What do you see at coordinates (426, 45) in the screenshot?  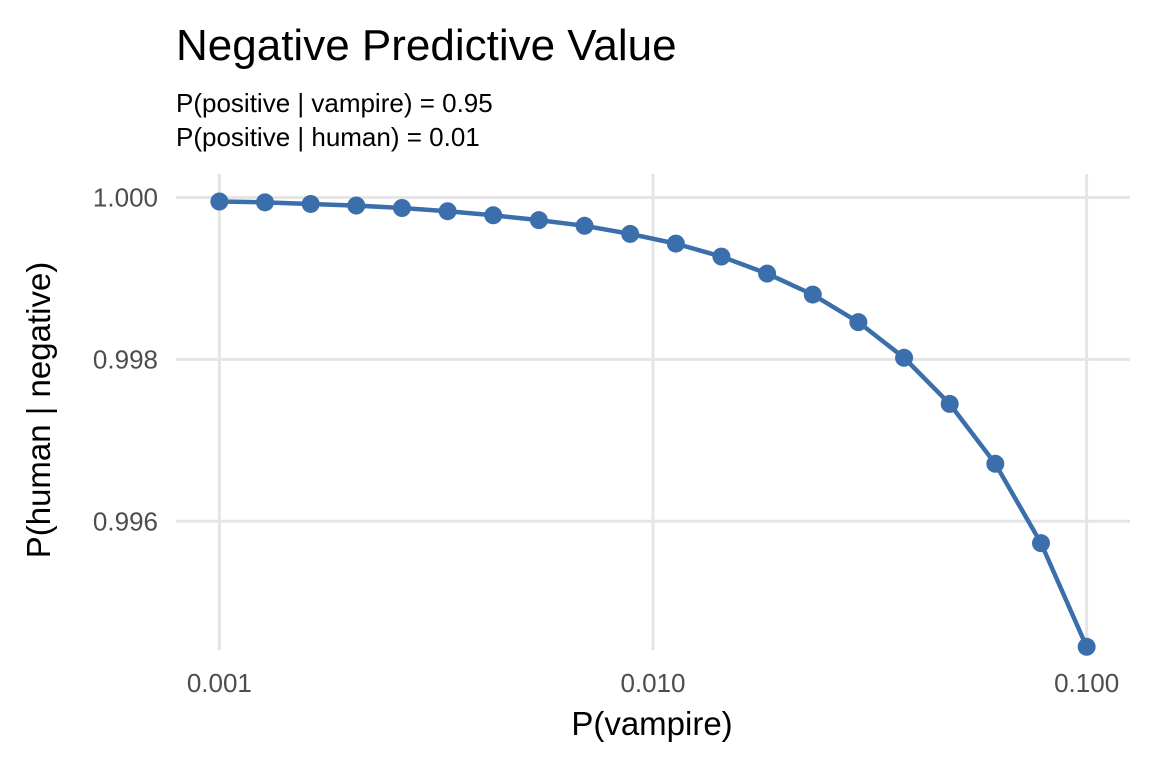 I see `chart-title: Negative Predictive Value` at bounding box center [426, 45].